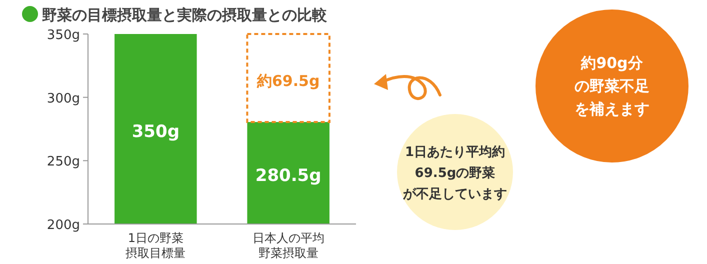  What do you see at coordinates (63, 98) in the screenshot?
I see `y-tick-label: 300g` at bounding box center [63, 98].